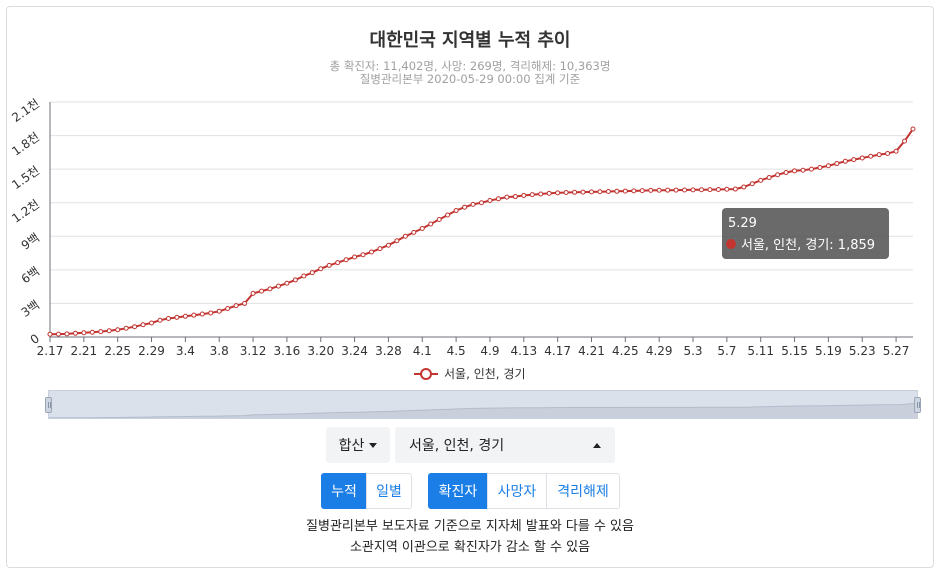 Image resolution: width=940 pixels, height=574 pixels. Describe the element at coordinates (389, 491) in the screenshot. I see `mode-button-daily: 일별` at that location.